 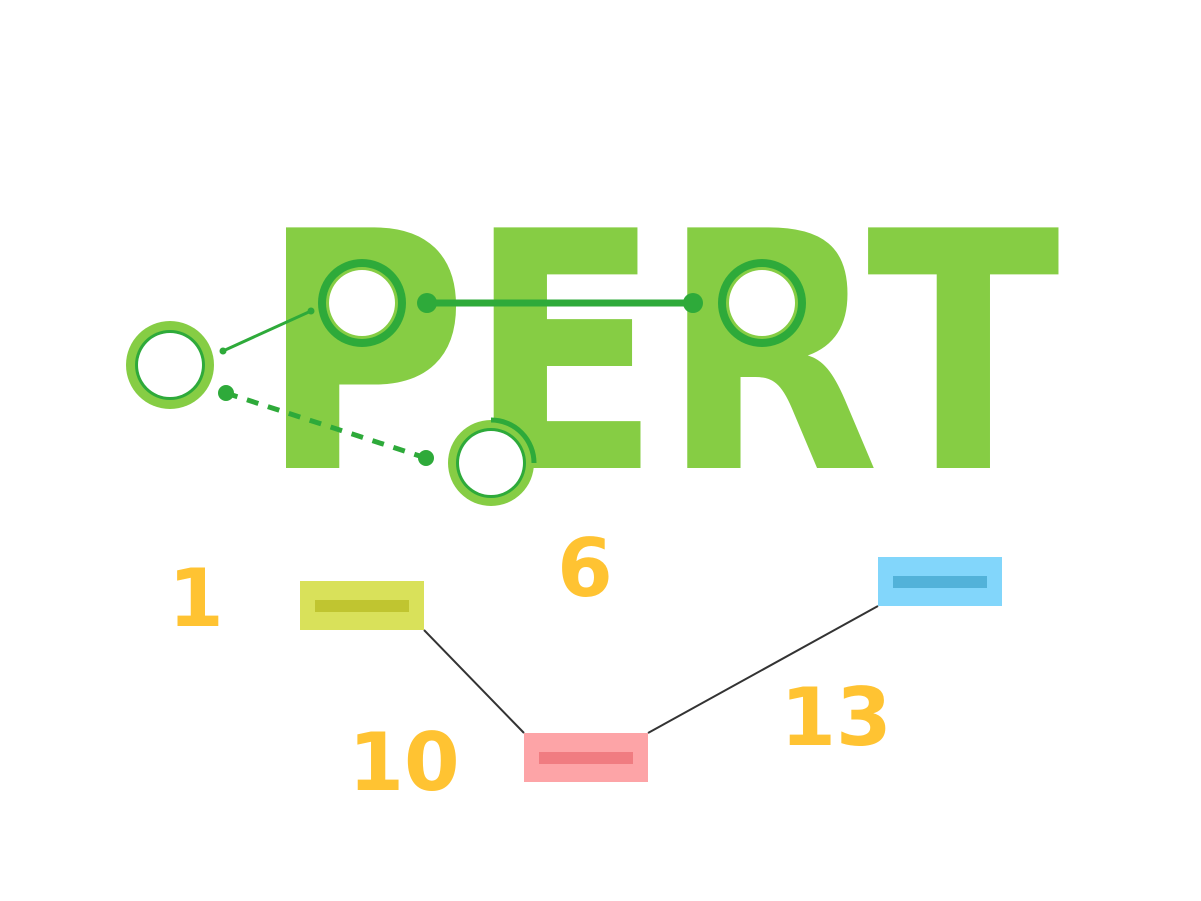 I want to click on link-start-to-top-left, so click(x=267, y=331).